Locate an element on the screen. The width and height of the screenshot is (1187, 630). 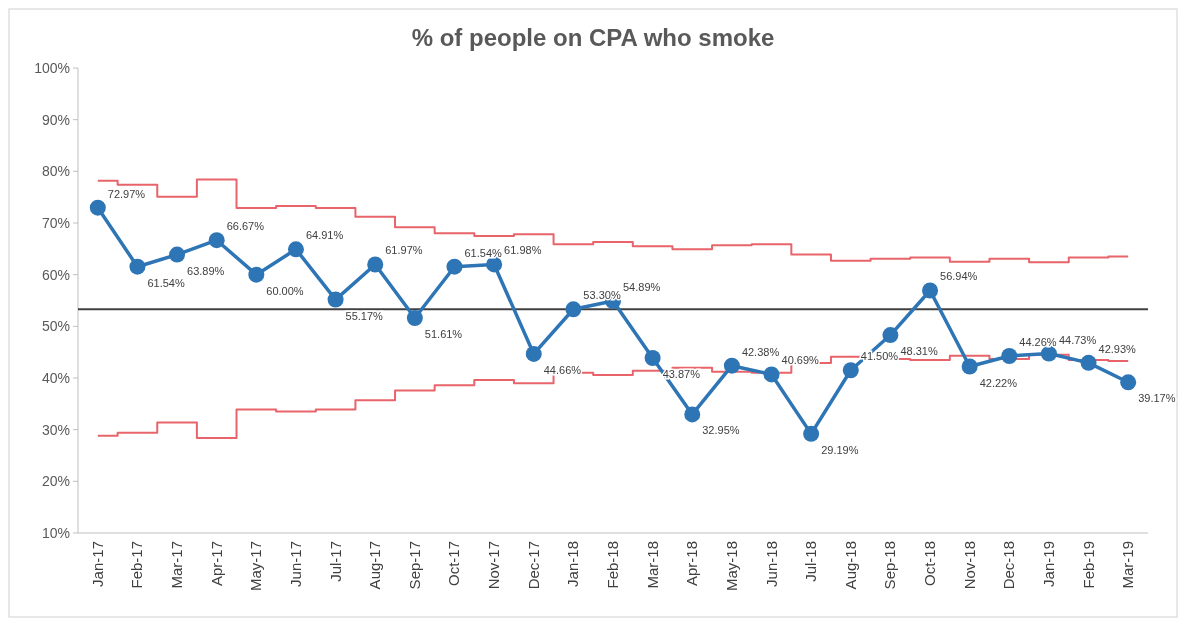
x-tick-label: Aug-17 is located at coordinates (375, 565).